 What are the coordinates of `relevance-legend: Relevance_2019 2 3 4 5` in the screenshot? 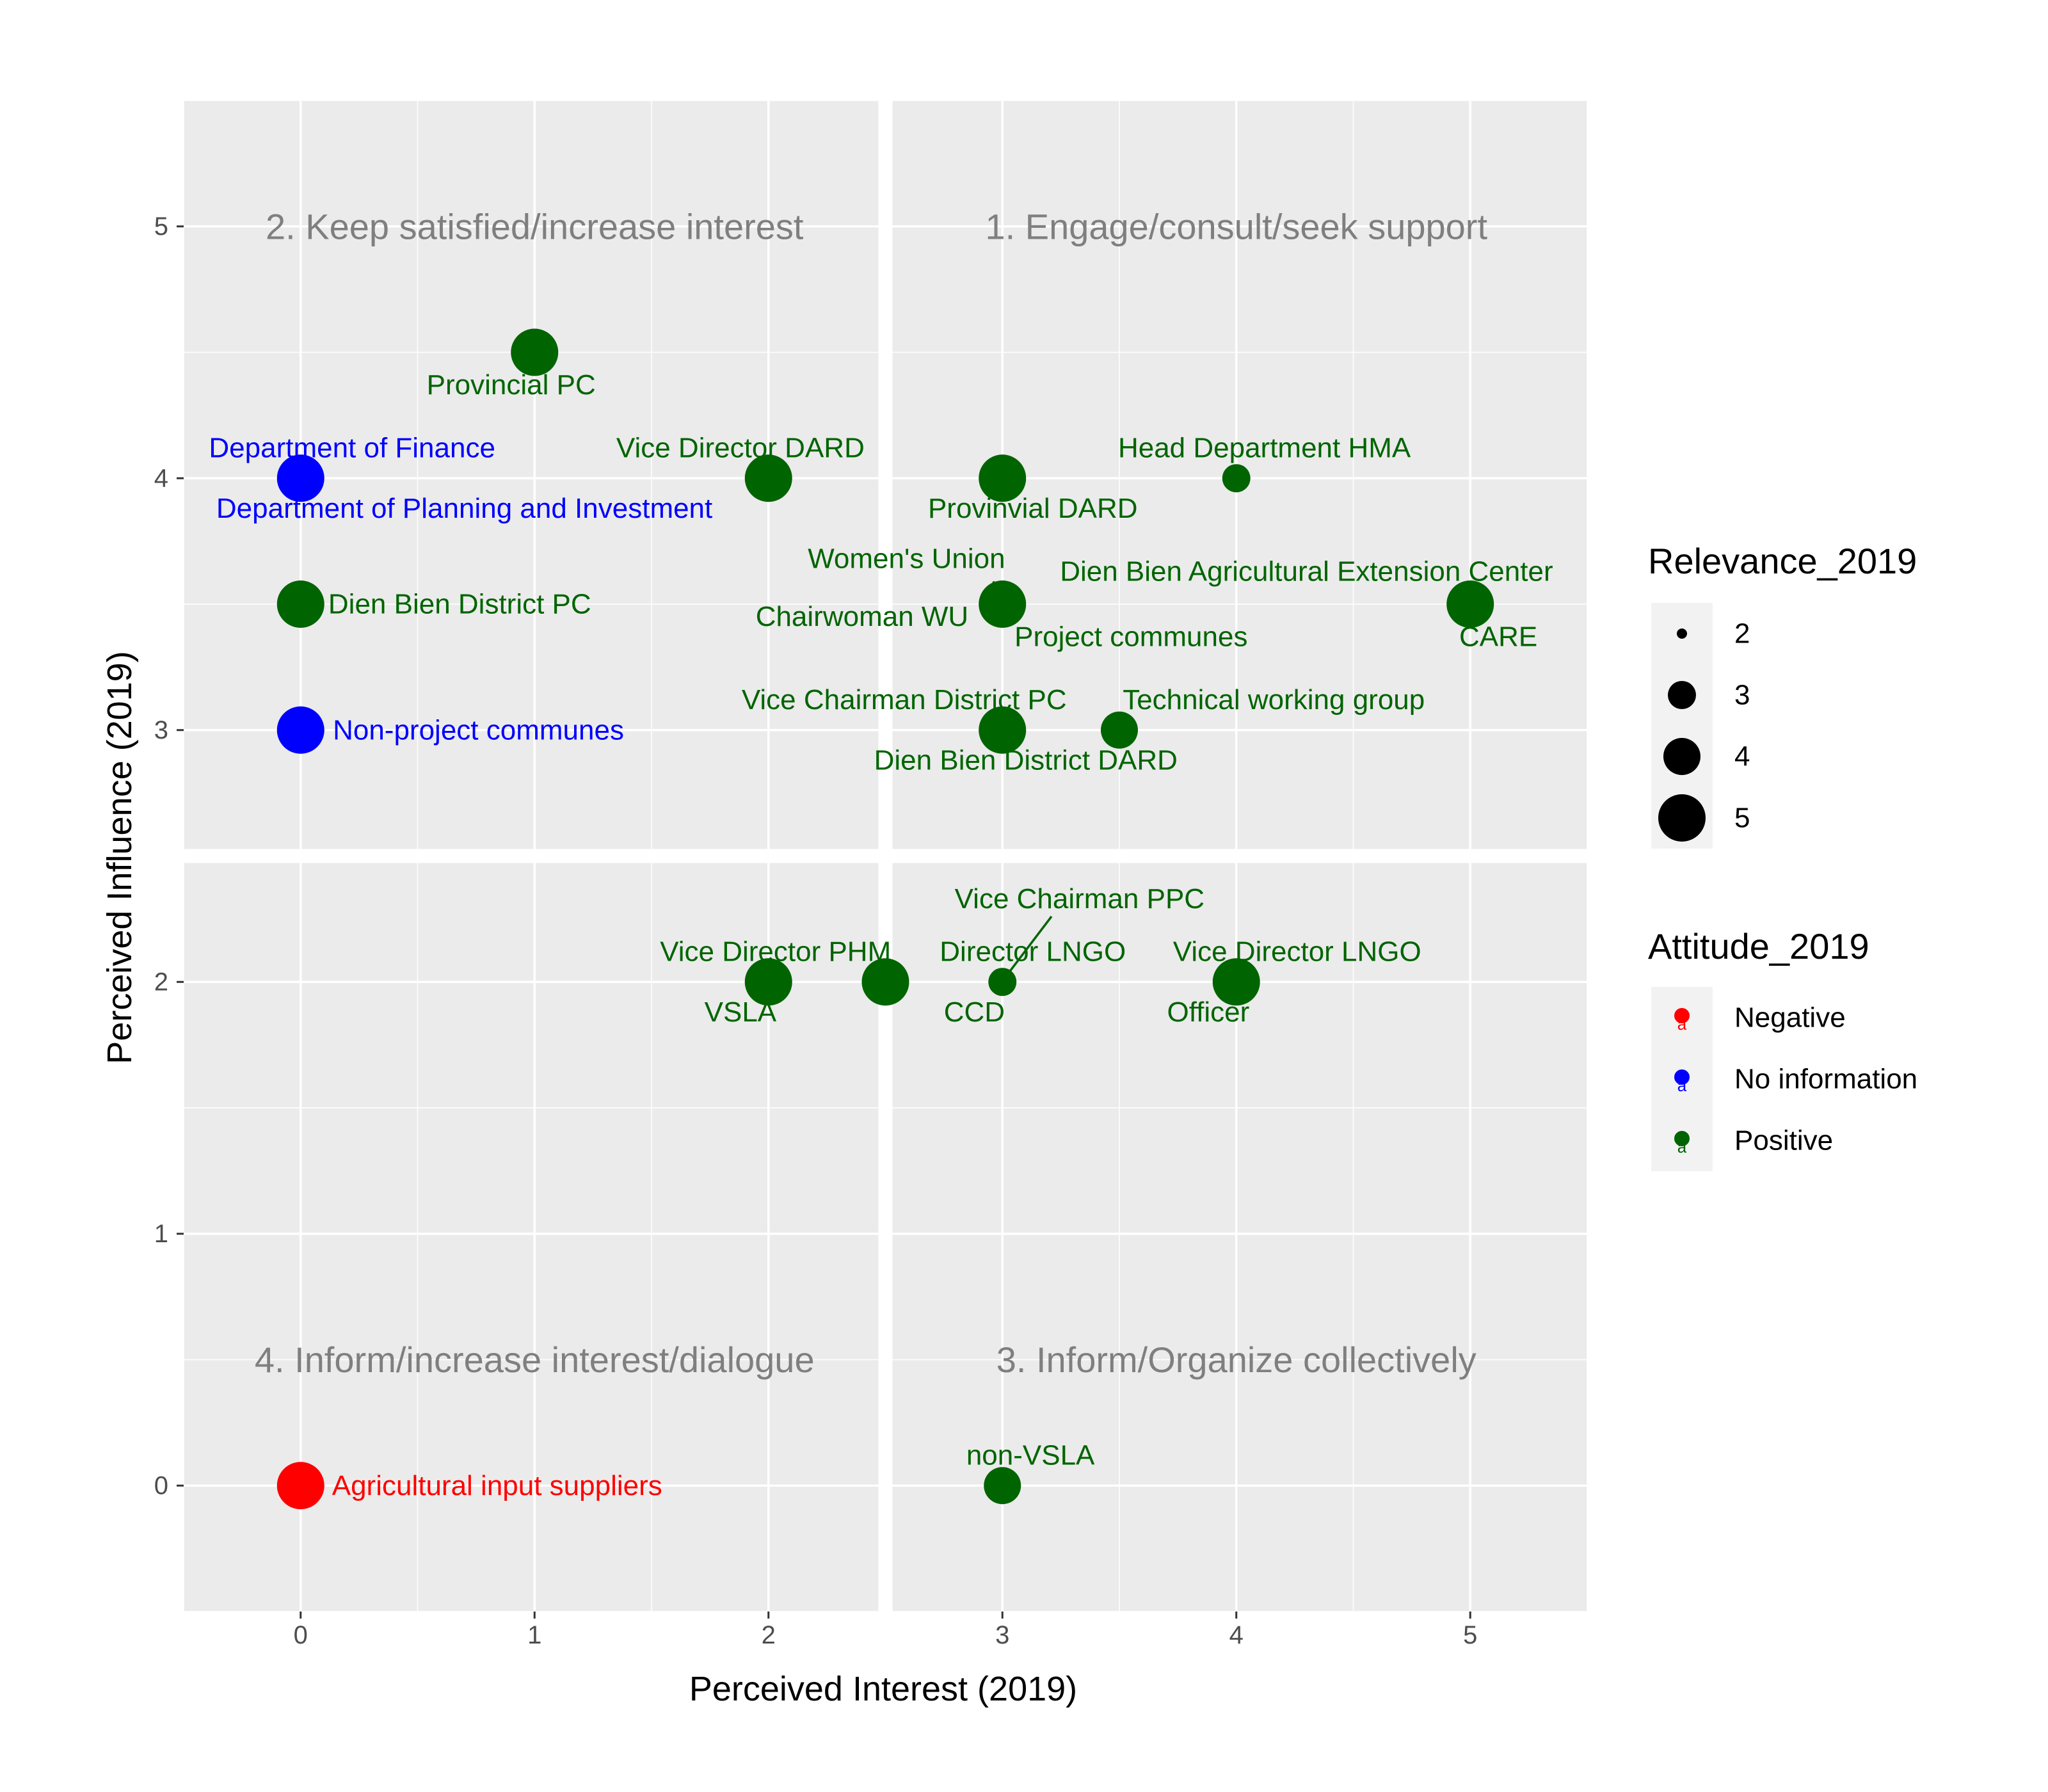 It's located at (1782, 695).